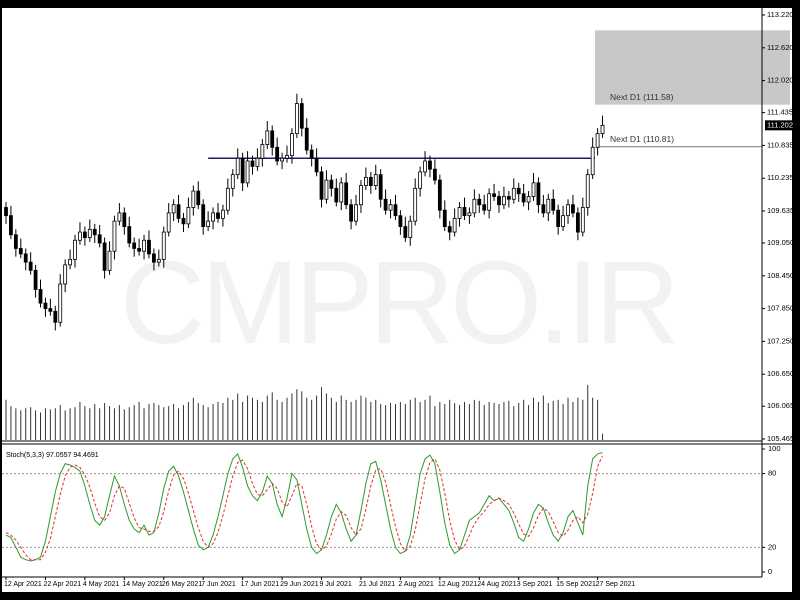  What do you see at coordinates (23, 584) in the screenshot?
I see `x-tick-label: 12 Apr 2021` at bounding box center [23, 584].